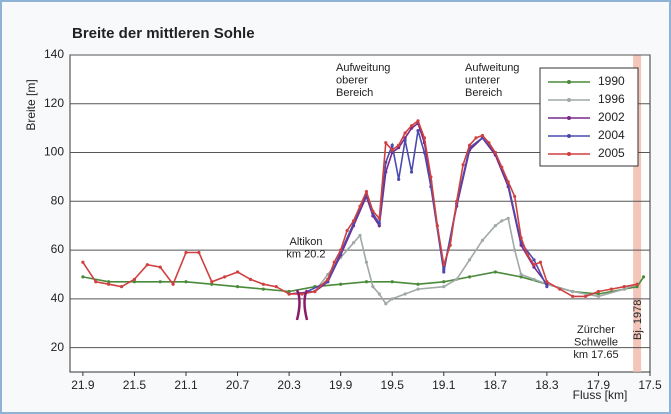 The width and height of the screenshot is (671, 414). I want to click on annotation: Bj. 1978, so click(638, 320).